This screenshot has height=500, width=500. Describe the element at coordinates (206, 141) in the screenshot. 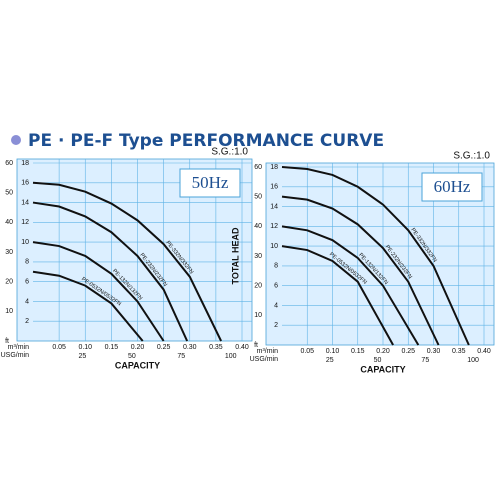

I see `page-title: PE · PE-F Type PERFORMANCE CURVE` at that location.